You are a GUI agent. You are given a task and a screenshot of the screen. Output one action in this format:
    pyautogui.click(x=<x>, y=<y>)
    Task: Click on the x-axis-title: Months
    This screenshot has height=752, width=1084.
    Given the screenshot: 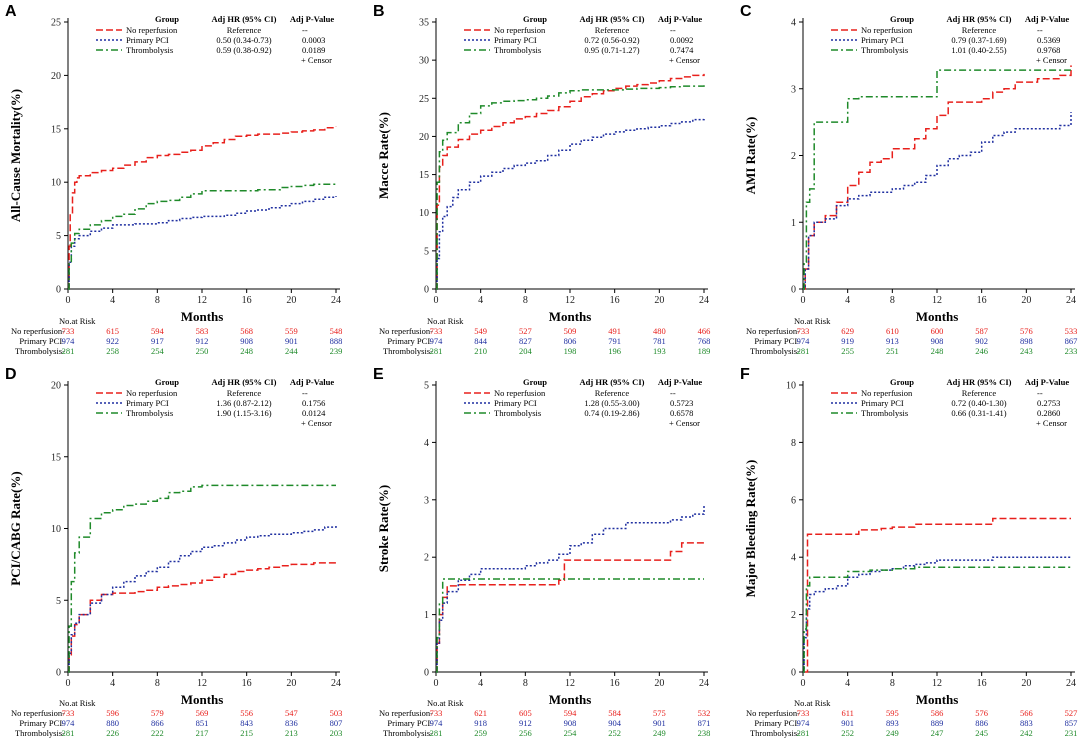 What is the action you would take?
    pyautogui.click(x=202, y=699)
    